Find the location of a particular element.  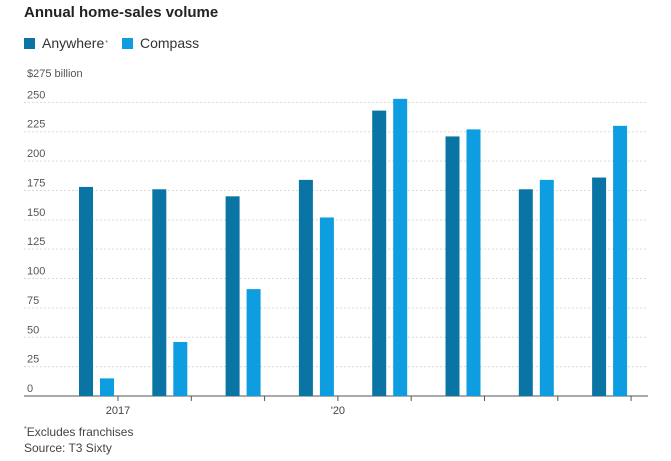

footnote-text: Excludes franchises is located at coordinates (80, 432).